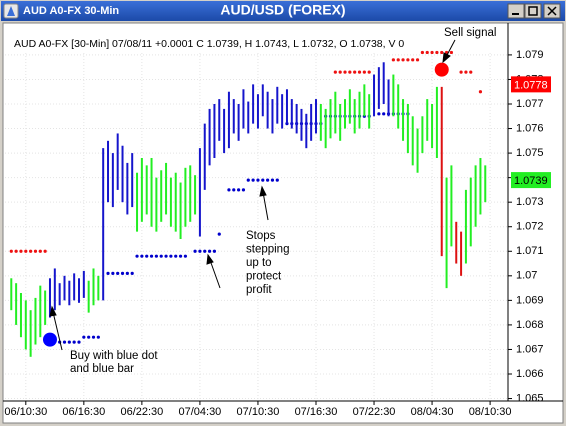 This screenshot has height=426, width=566. What do you see at coordinates (259, 263) in the screenshot?
I see `annotation: up to` at bounding box center [259, 263].